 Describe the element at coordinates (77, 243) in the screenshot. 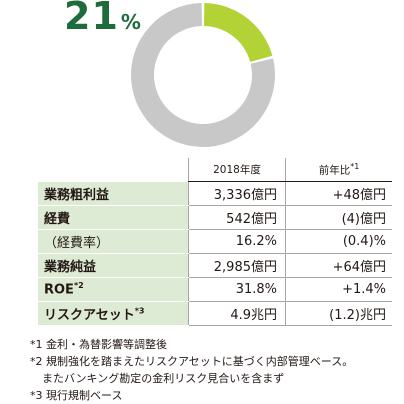

I see `row-label-text: （経費率）` at that location.